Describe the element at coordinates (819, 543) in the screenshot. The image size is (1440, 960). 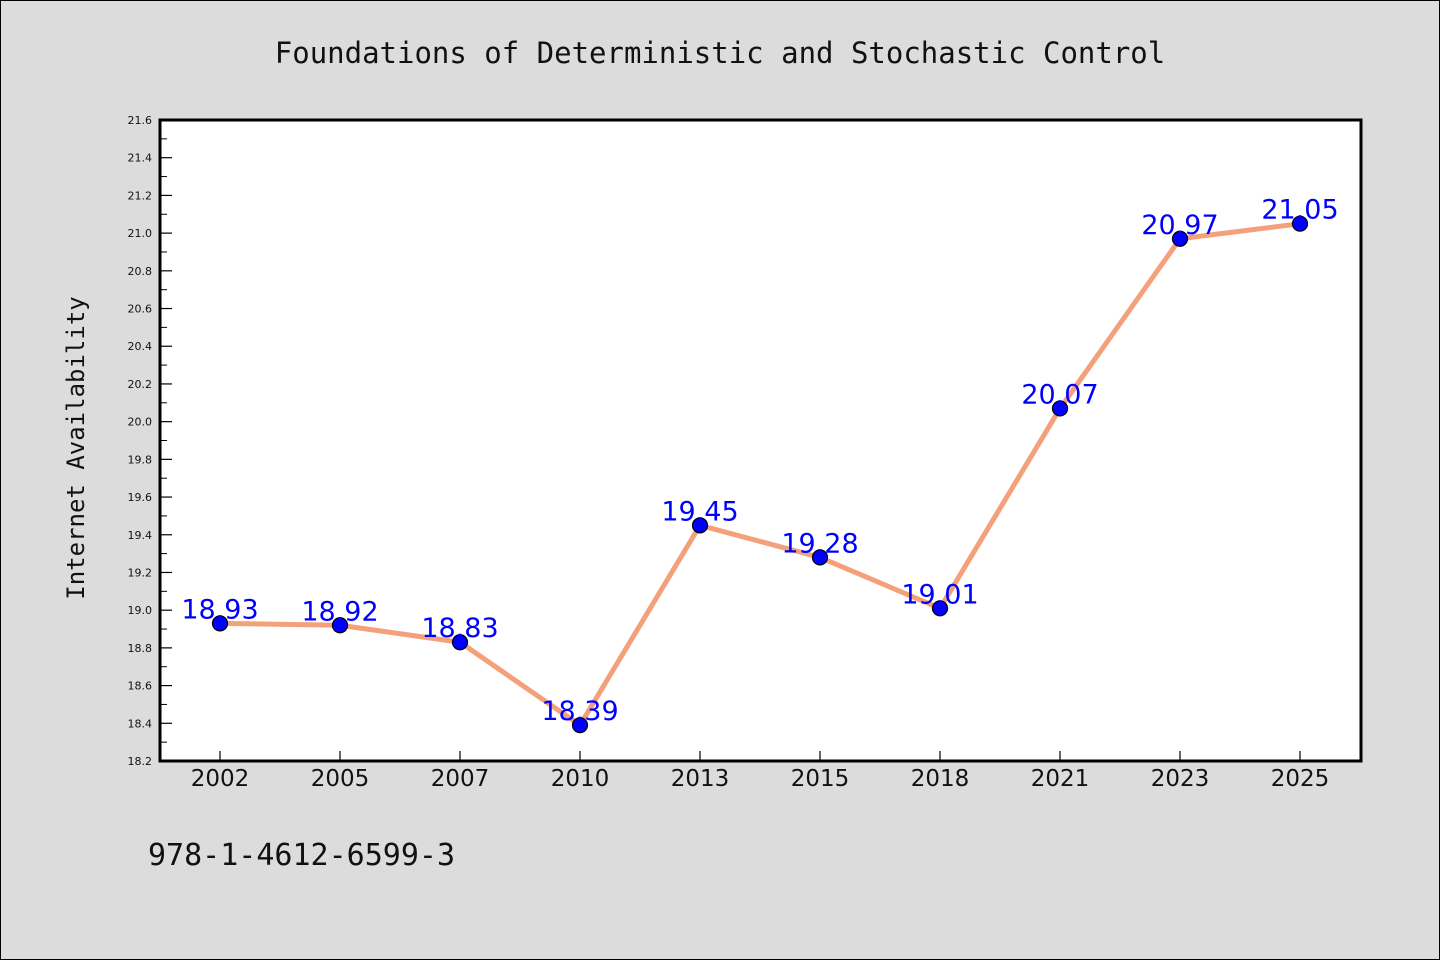
I see `data-label: 19.28` at that location.